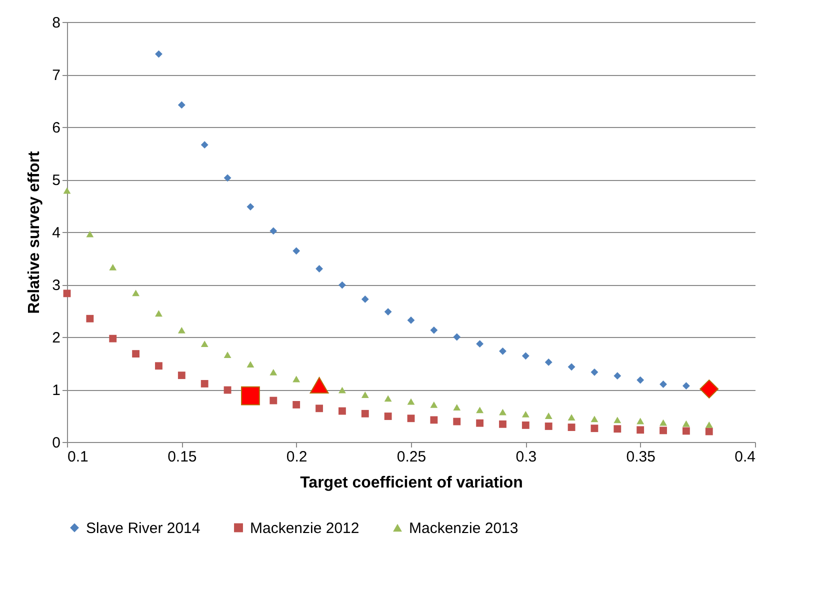 The width and height of the screenshot is (814, 608). I want to click on y-tick-label: 4, so click(56, 233).